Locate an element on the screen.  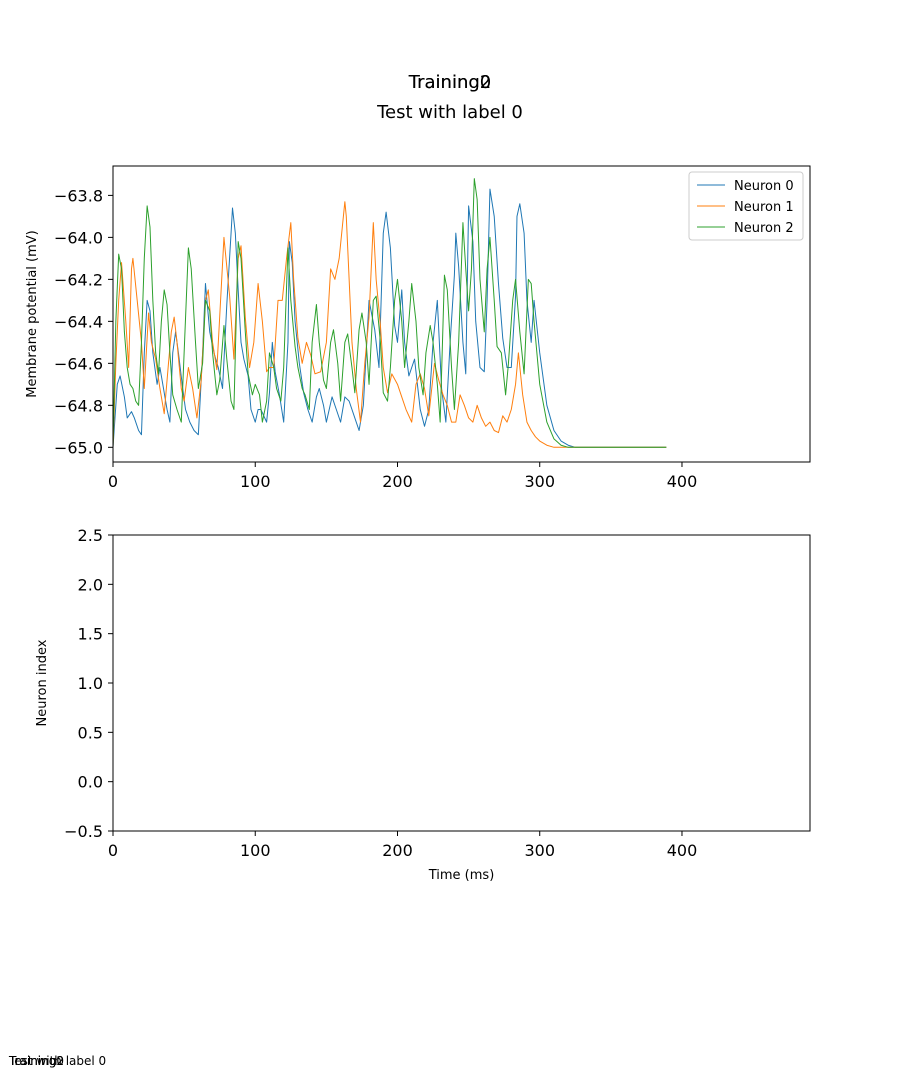
panel1-legend-label-0: Neuron 0 is located at coordinates (764, 186).